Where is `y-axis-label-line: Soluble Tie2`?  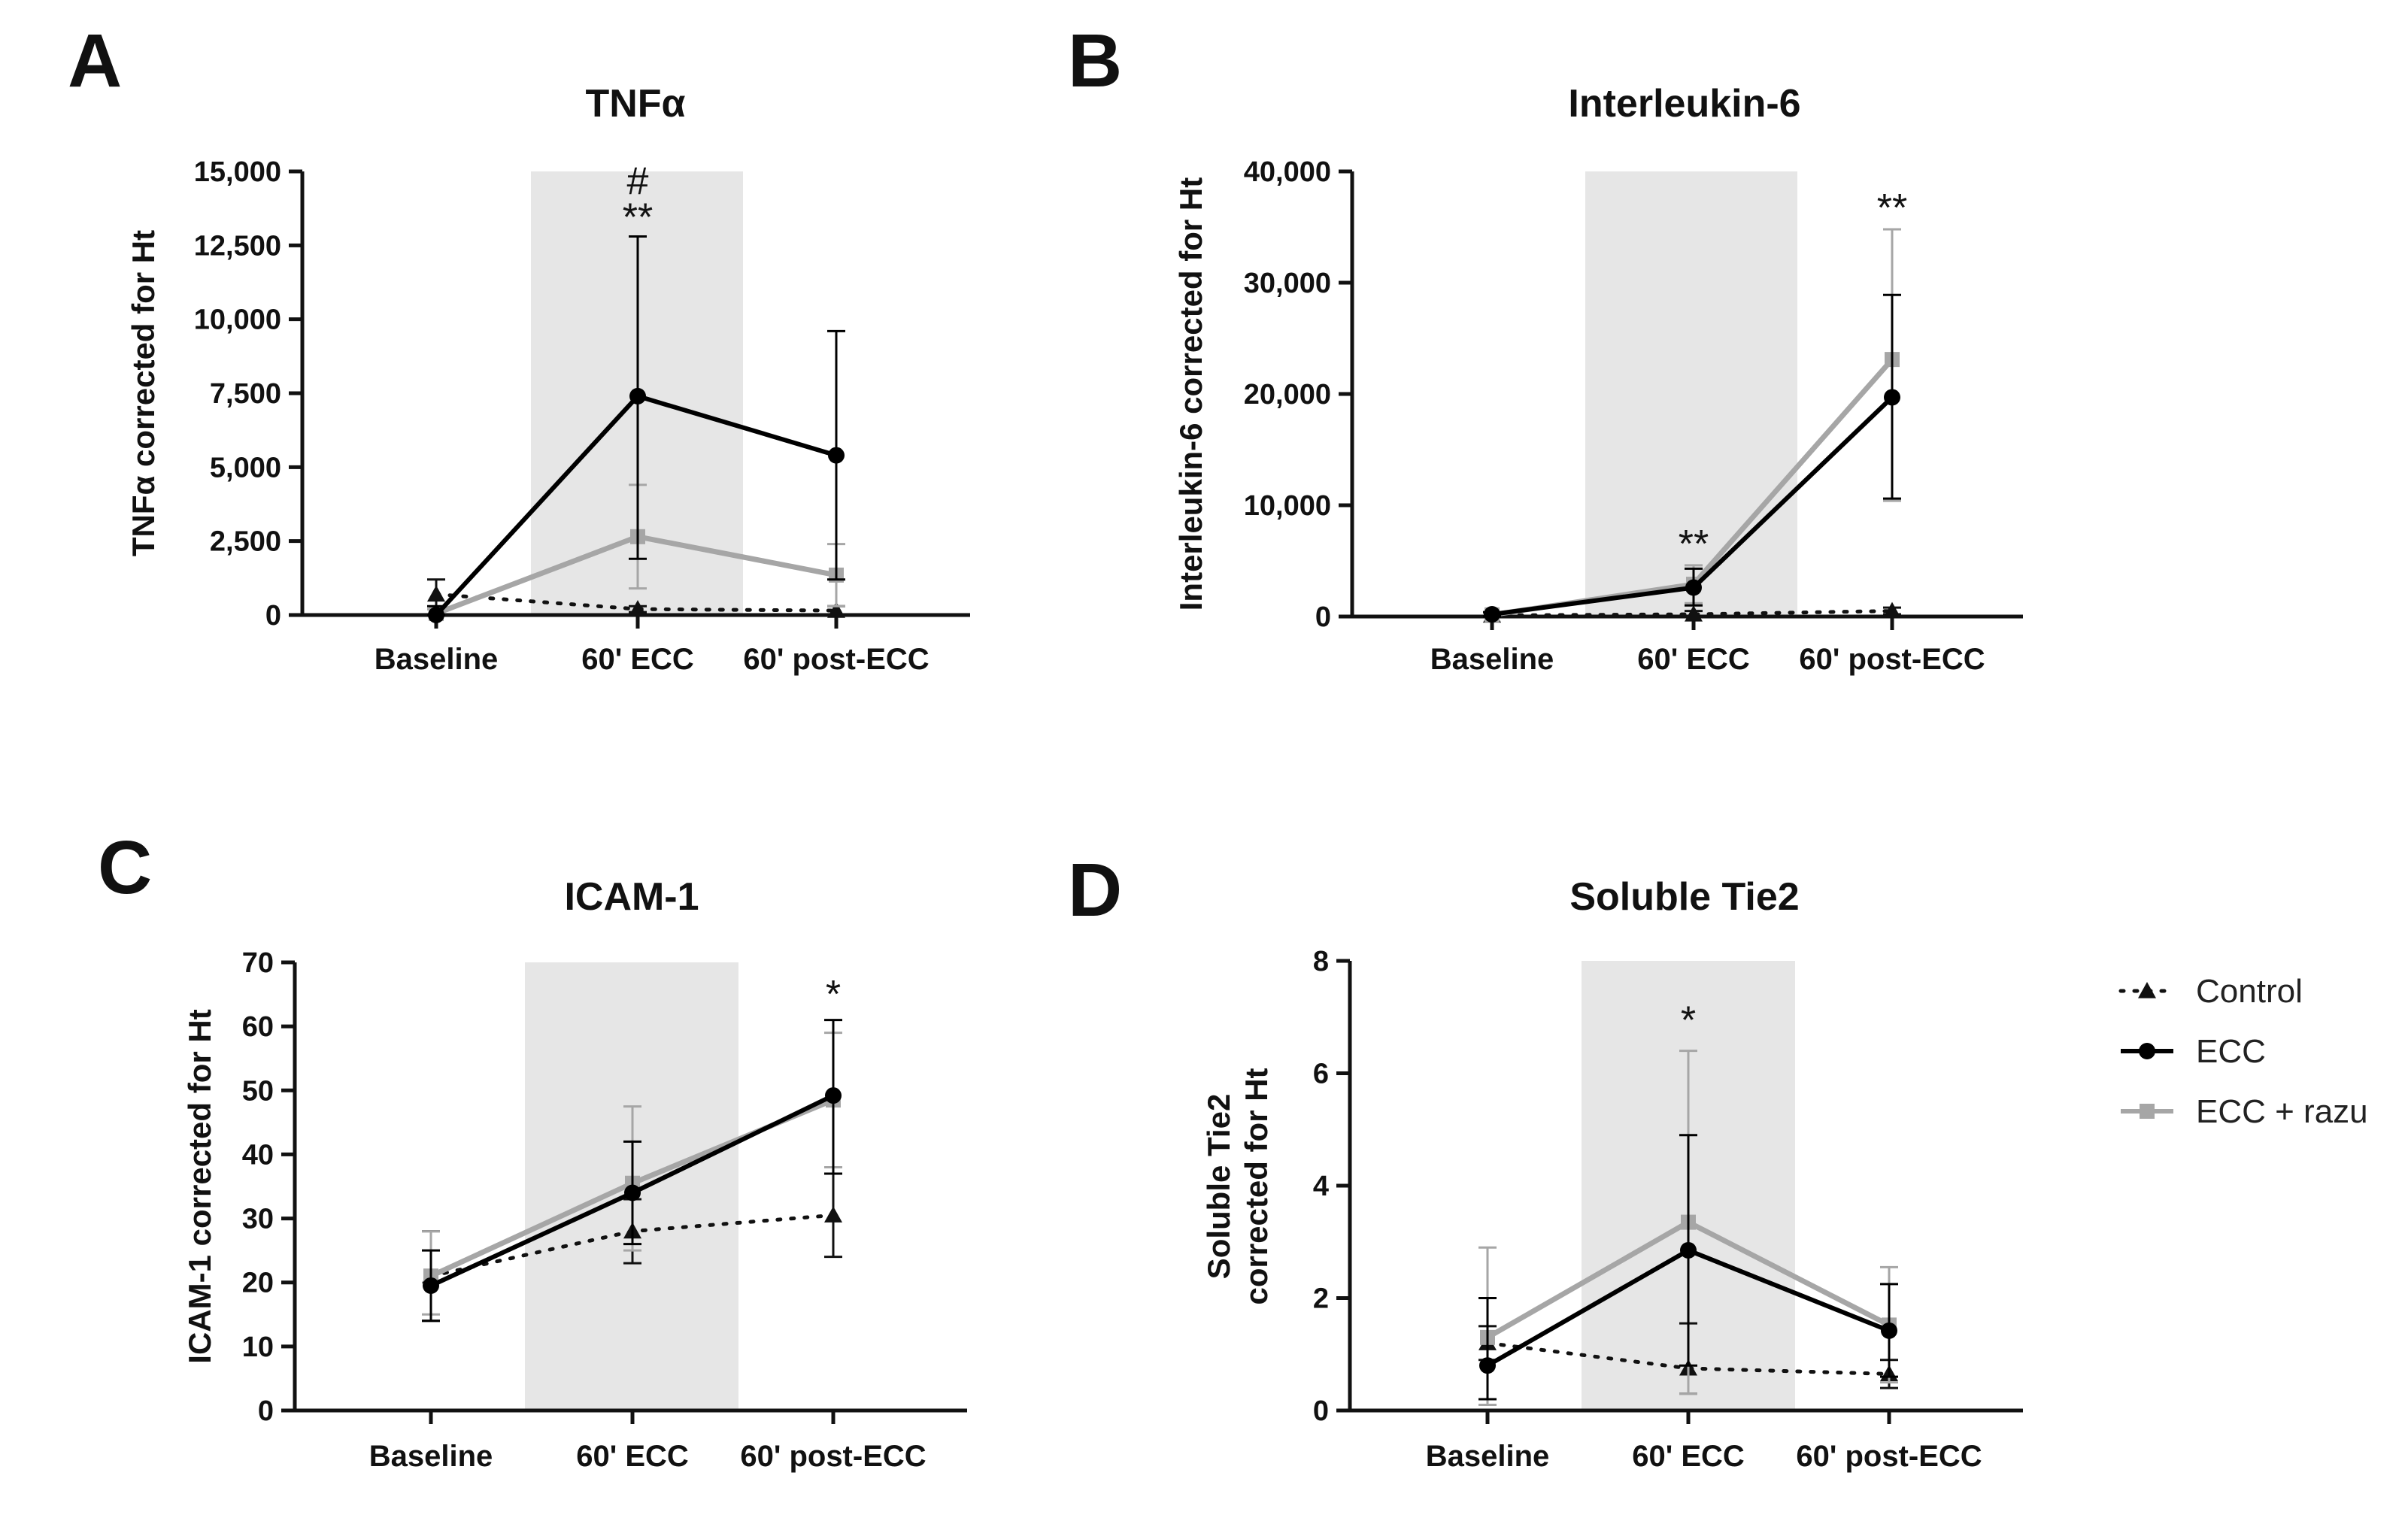 y-axis-label-line: Soluble Tie2 is located at coordinates (1218, 1187).